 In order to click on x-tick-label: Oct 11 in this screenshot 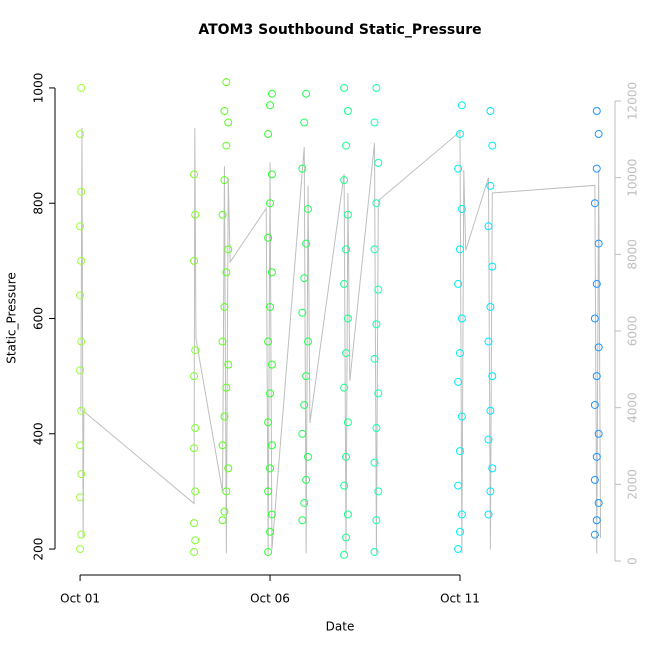, I will do `click(460, 599)`.